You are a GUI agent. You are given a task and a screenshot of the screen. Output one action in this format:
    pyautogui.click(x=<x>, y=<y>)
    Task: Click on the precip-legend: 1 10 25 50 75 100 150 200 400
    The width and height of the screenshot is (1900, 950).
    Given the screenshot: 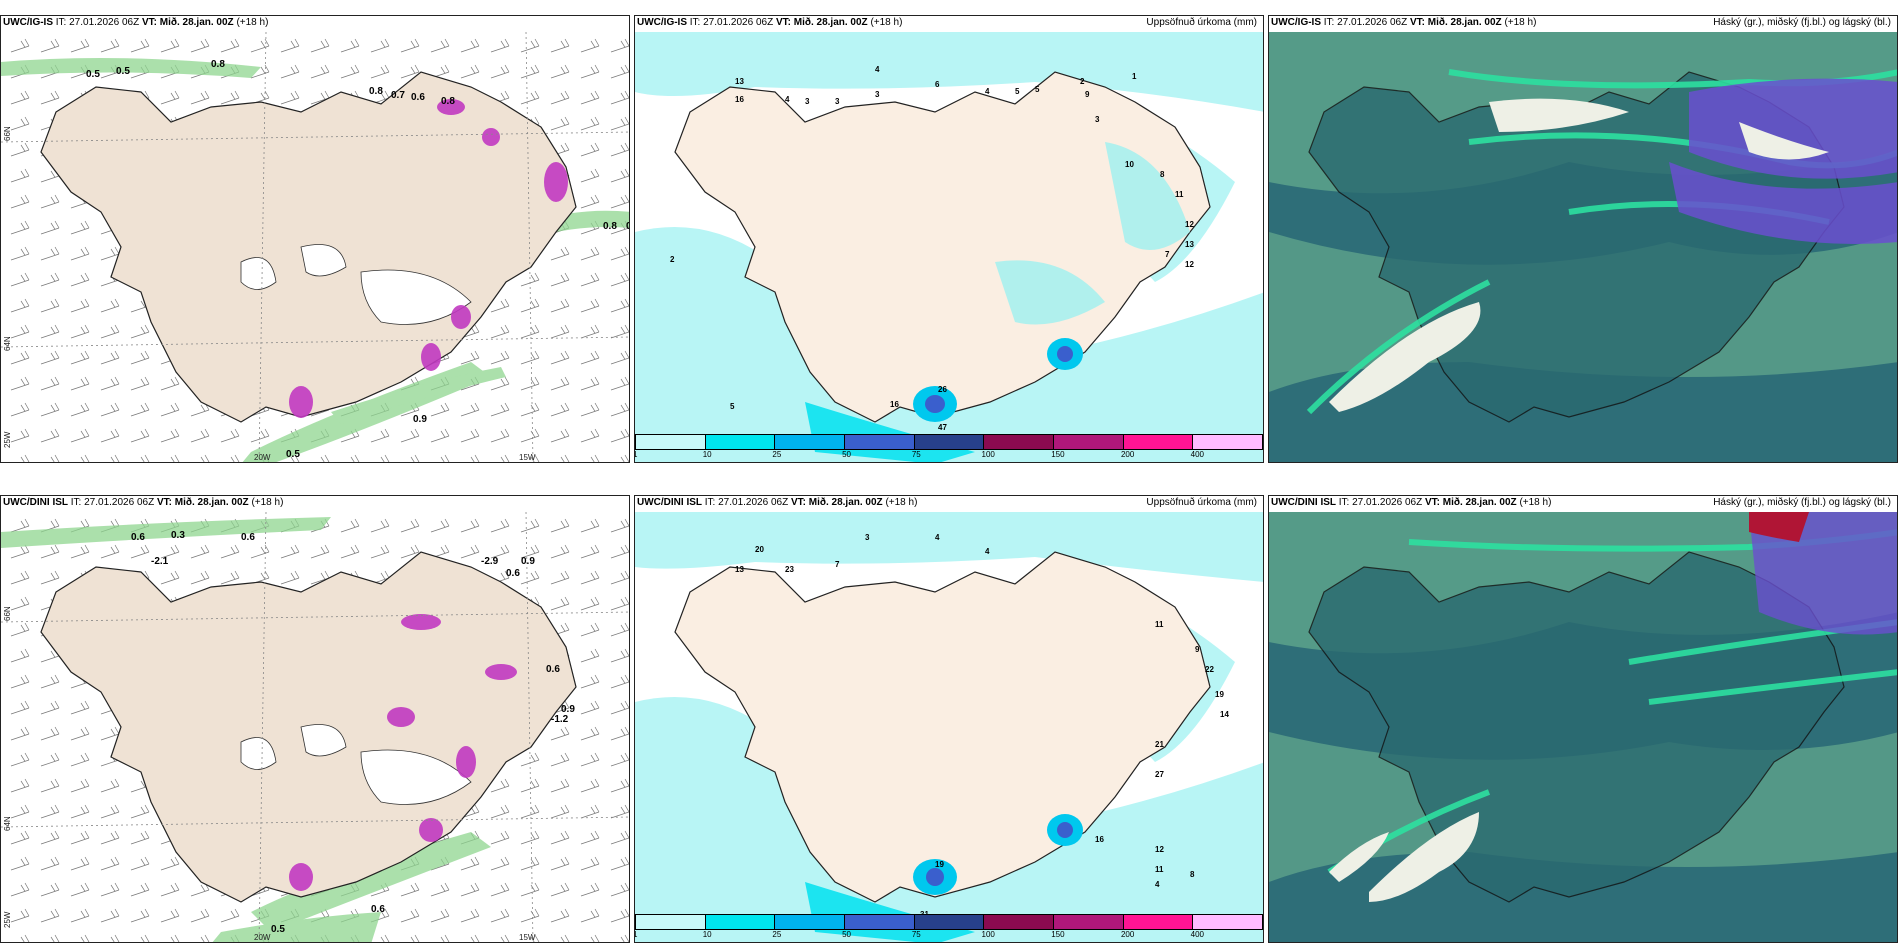 What is the action you would take?
    pyautogui.click(x=949, y=447)
    